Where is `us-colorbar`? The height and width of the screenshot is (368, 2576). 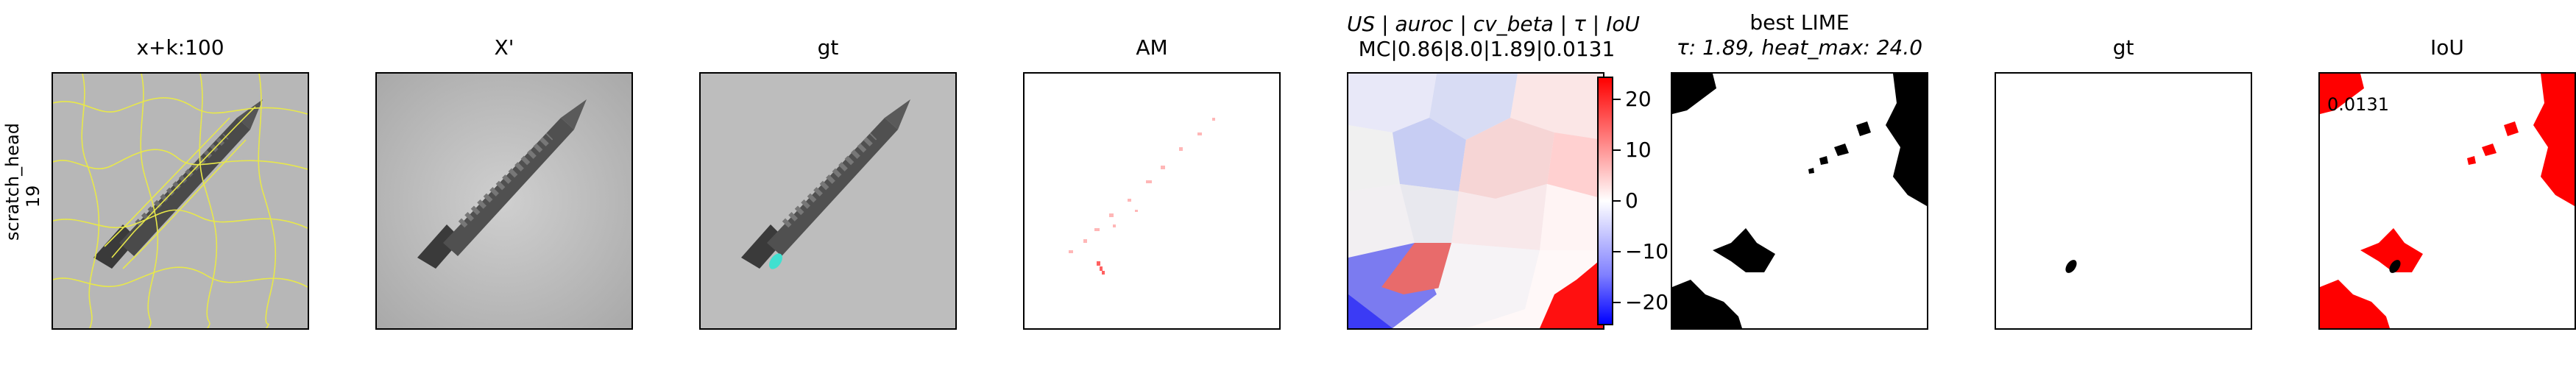
us-colorbar is located at coordinates (1605, 201).